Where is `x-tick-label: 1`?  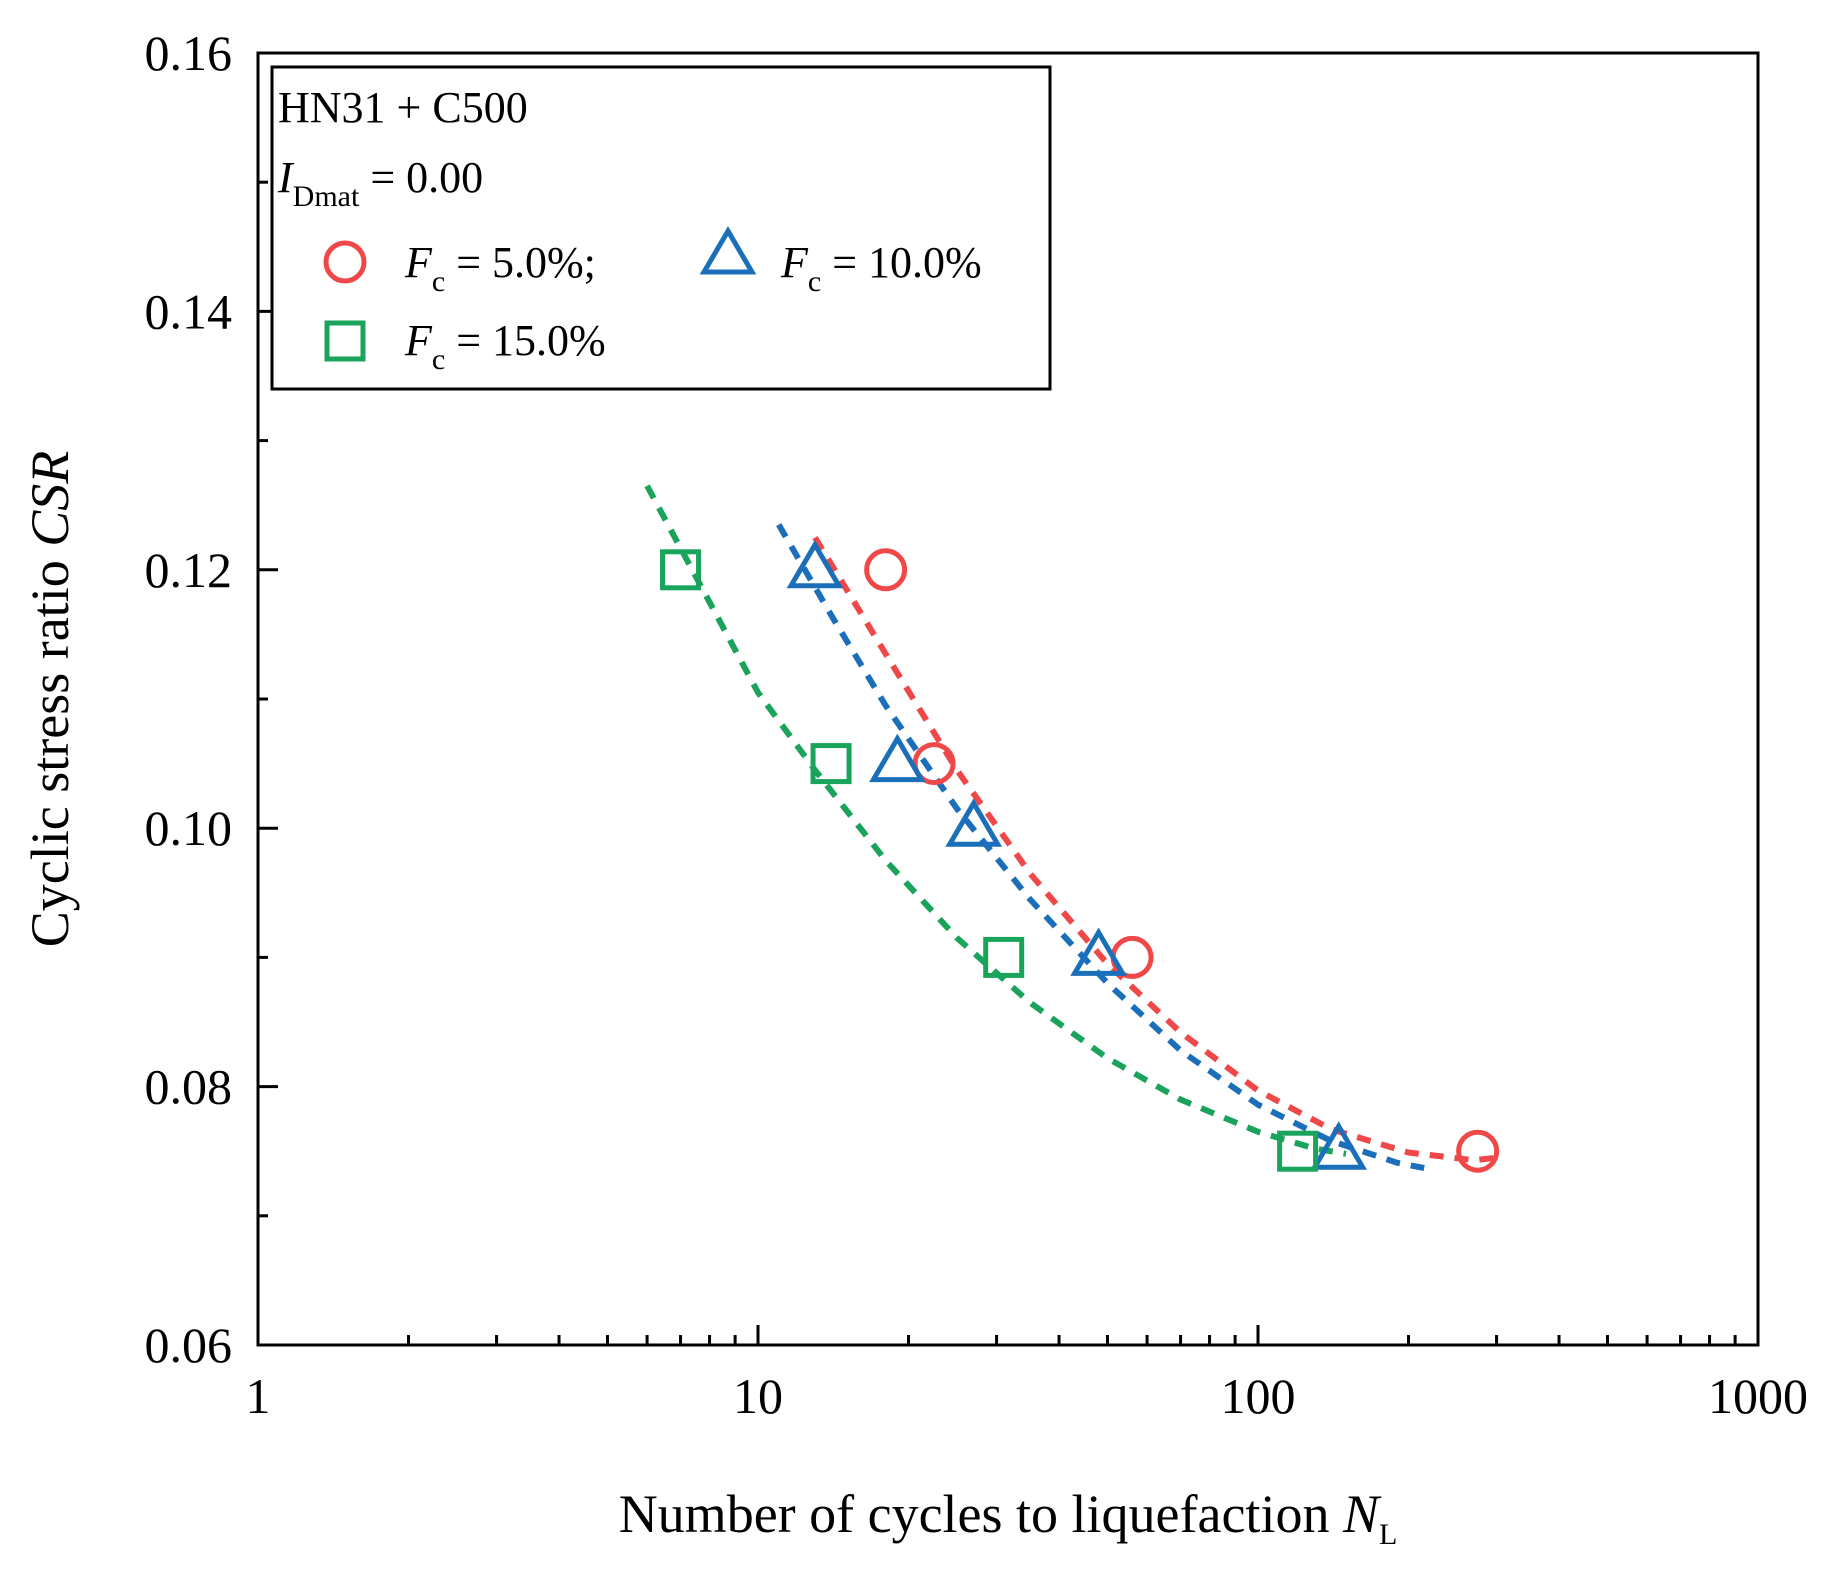 x-tick-label: 1 is located at coordinates (258, 1396).